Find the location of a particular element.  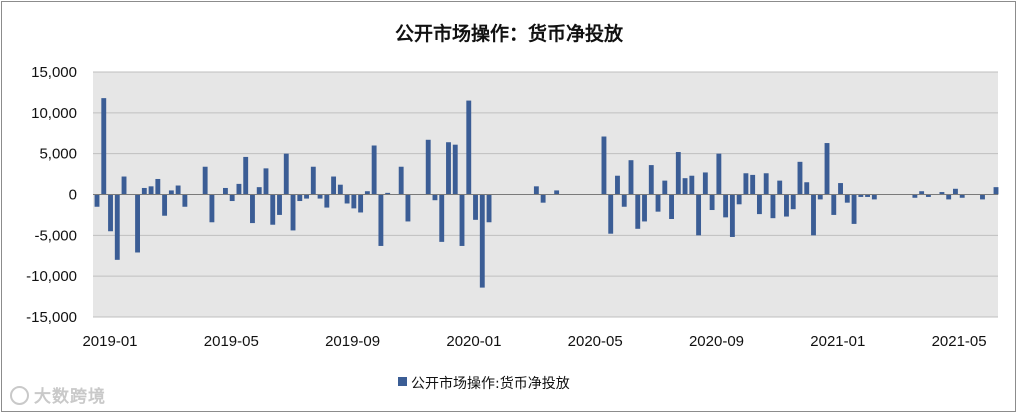

watermark: 大数跨境 is located at coordinates (58, 394).